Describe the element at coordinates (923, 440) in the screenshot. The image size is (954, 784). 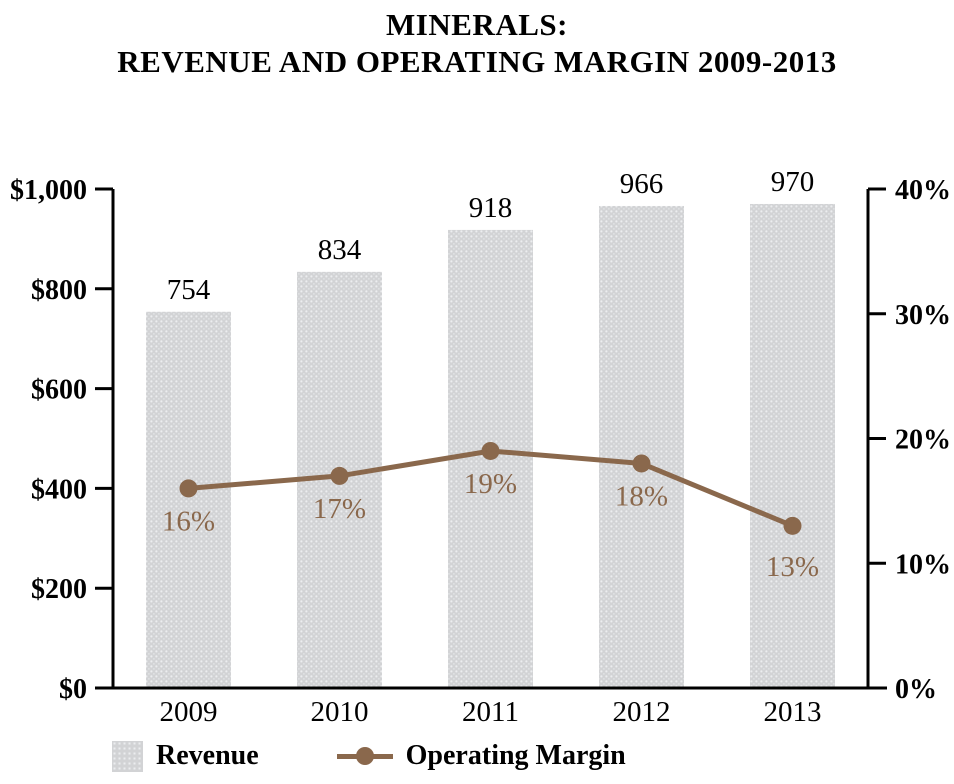
I see `right-axis-label: 20%` at that location.